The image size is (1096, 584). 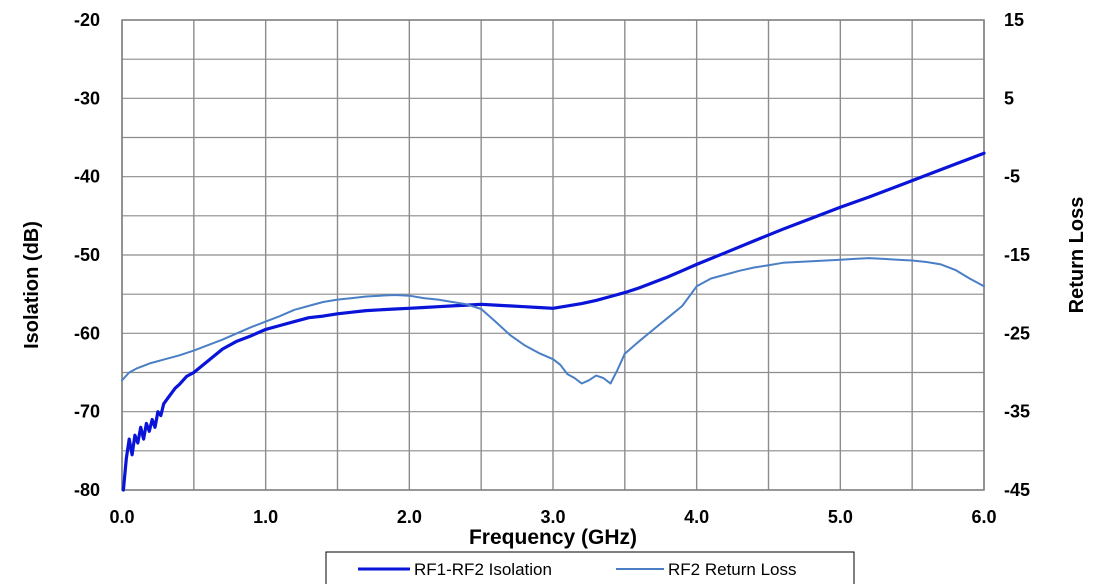 I want to click on legend-box, so click(x=590, y=567).